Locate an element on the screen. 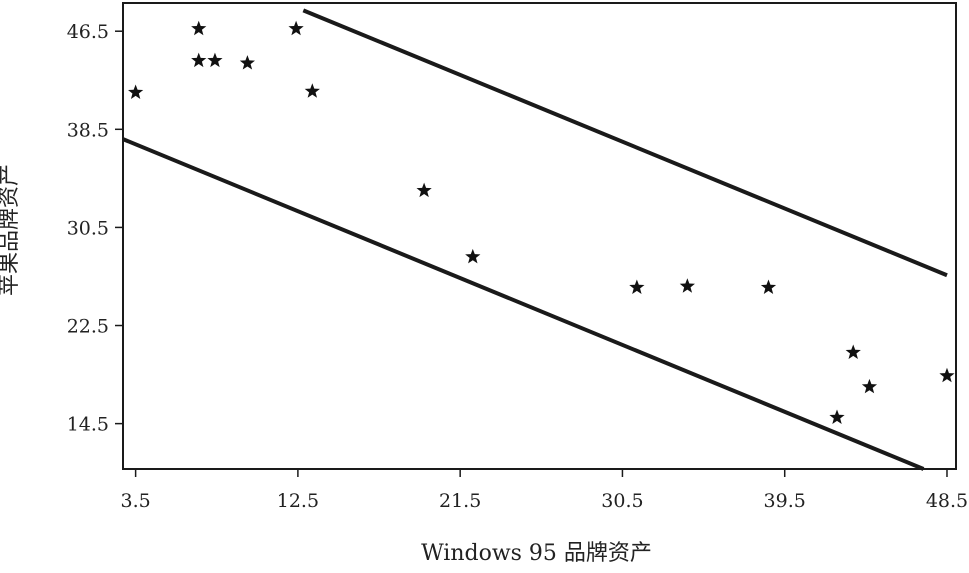 The width and height of the screenshot is (969, 573). y-tick-label: 38.5 is located at coordinates (88, 130).